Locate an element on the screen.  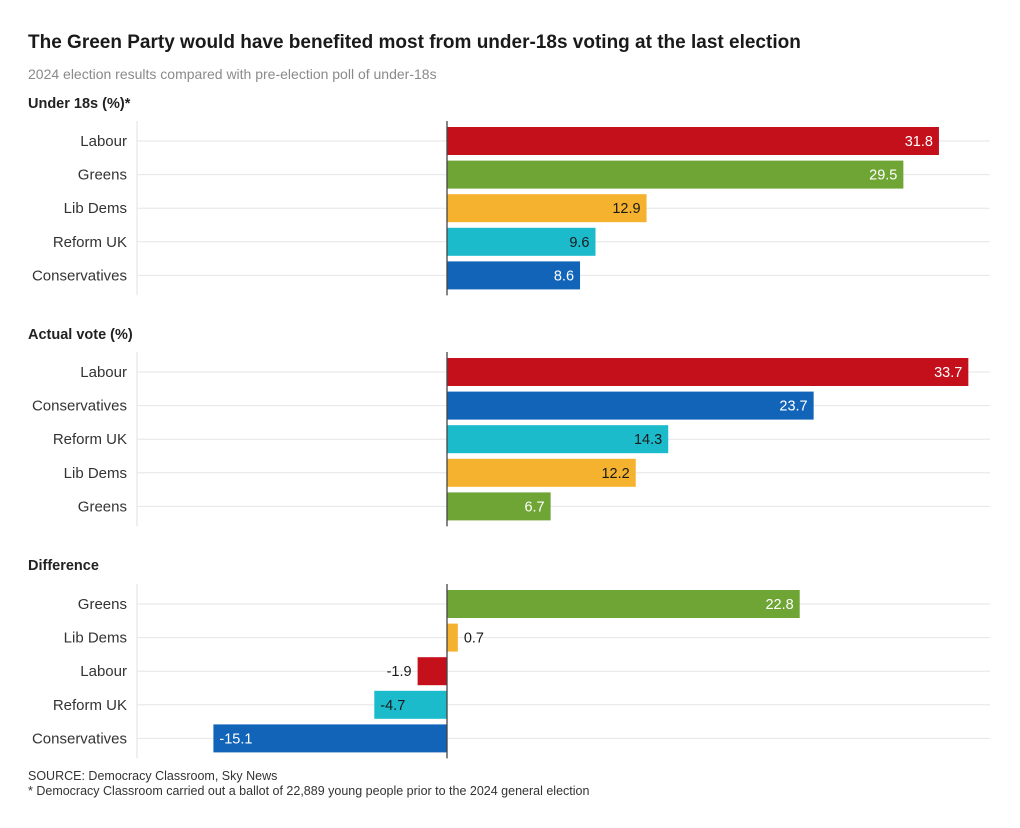
value-label: 14.3 is located at coordinates (648, 440).